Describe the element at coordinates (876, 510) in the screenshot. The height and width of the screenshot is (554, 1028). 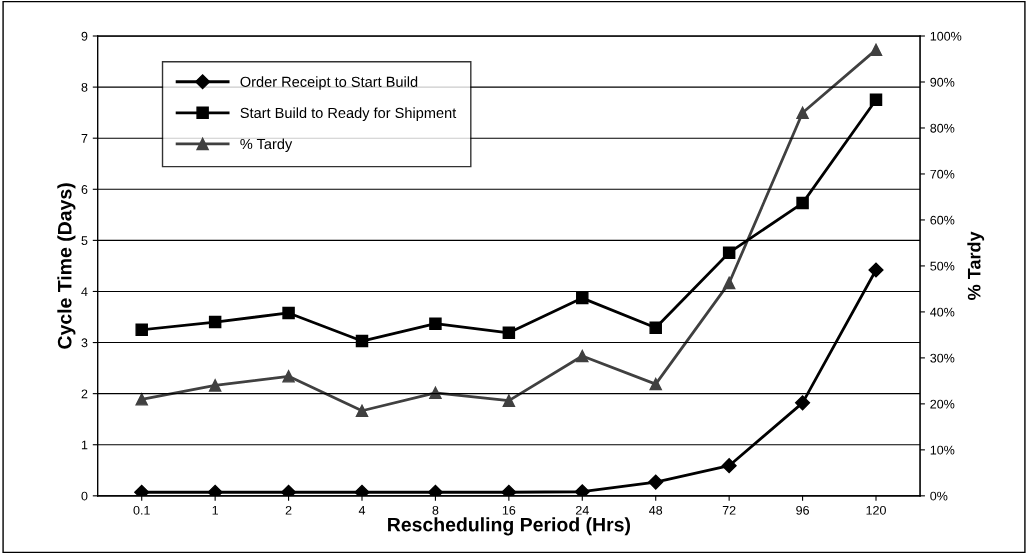
I see `x-tick-label: 120` at that location.